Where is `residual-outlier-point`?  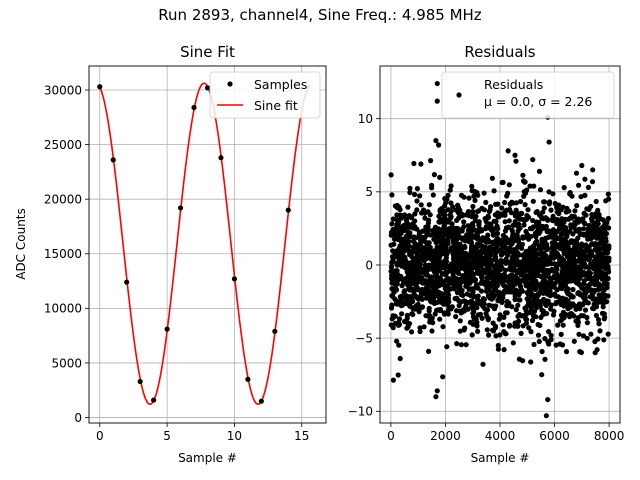 residual-outlier-point is located at coordinates (546, 416).